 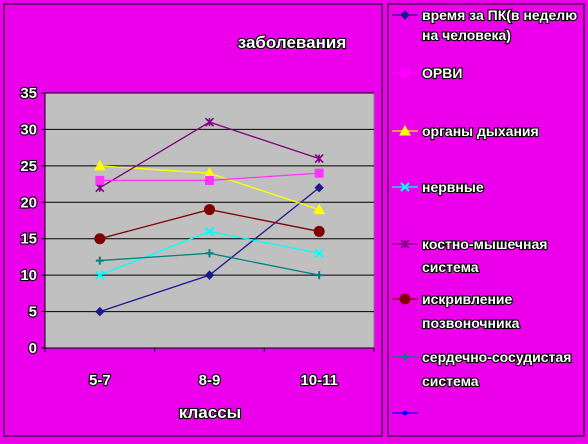 What do you see at coordinates (471, 323) in the screenshot?
I see `legend-label: позвоночника` at bounding box center [471, 323].